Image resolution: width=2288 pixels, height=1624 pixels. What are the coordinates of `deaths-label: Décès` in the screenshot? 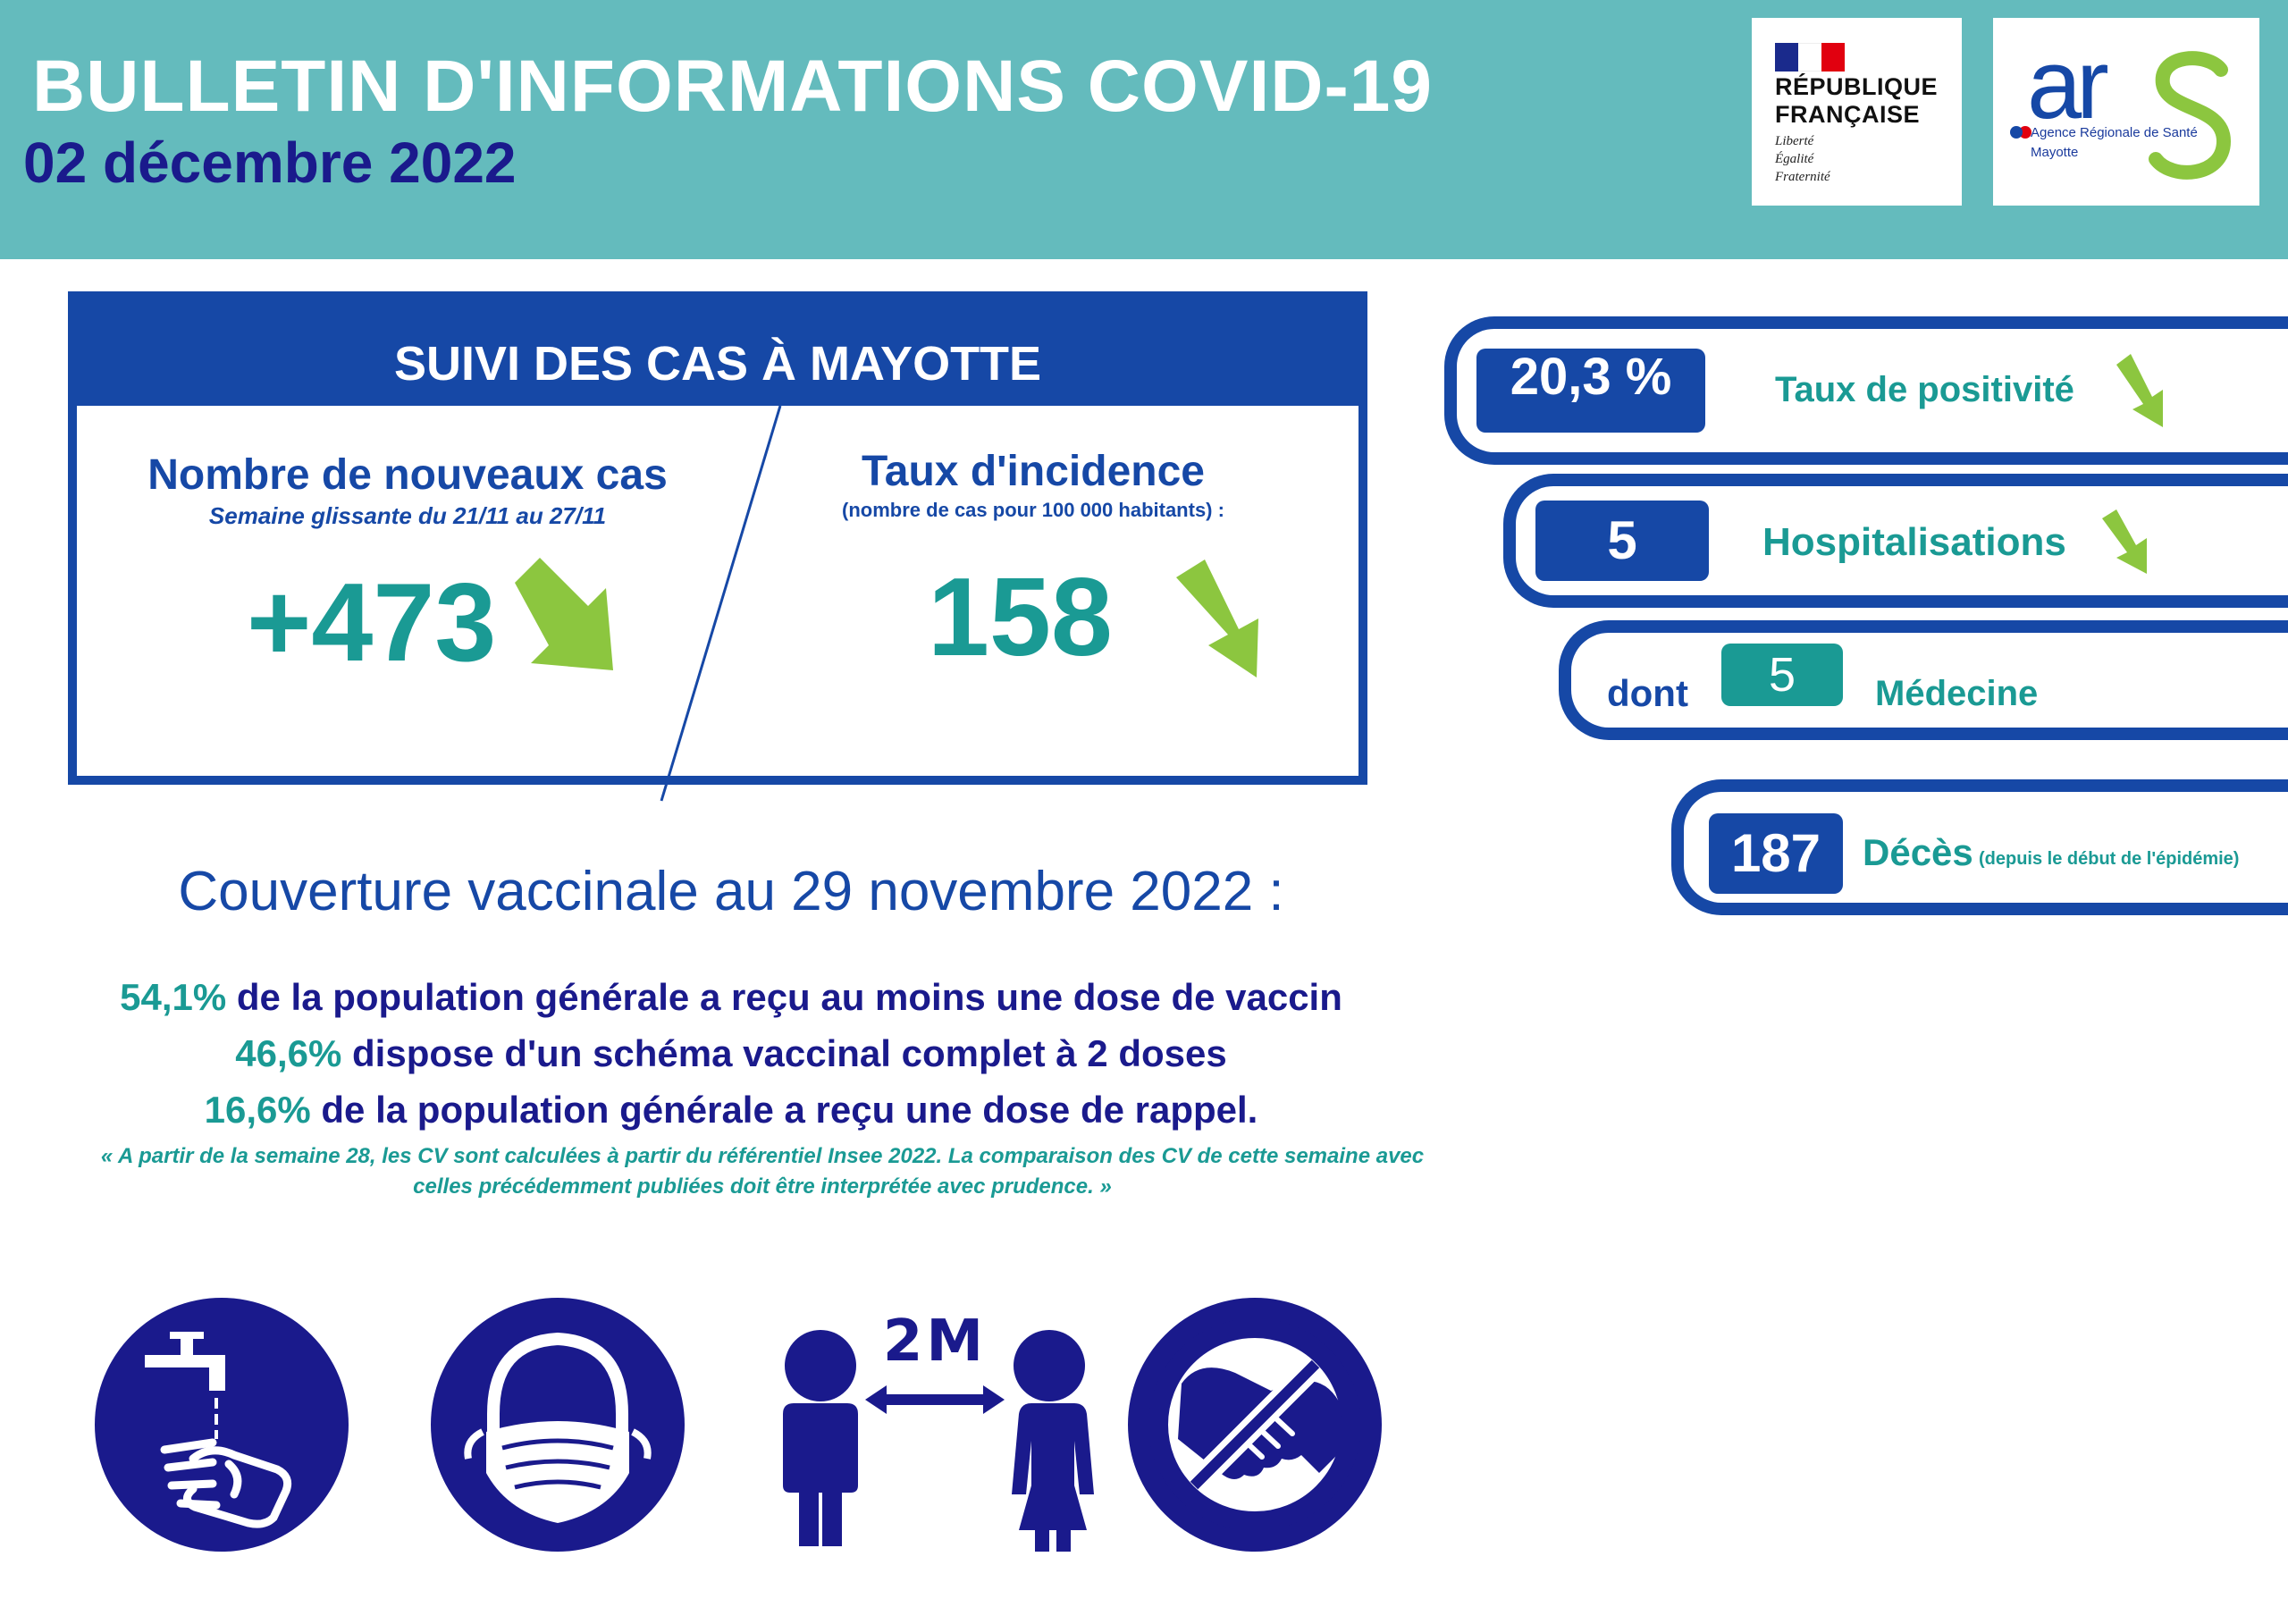 It's located at (1918, 852).